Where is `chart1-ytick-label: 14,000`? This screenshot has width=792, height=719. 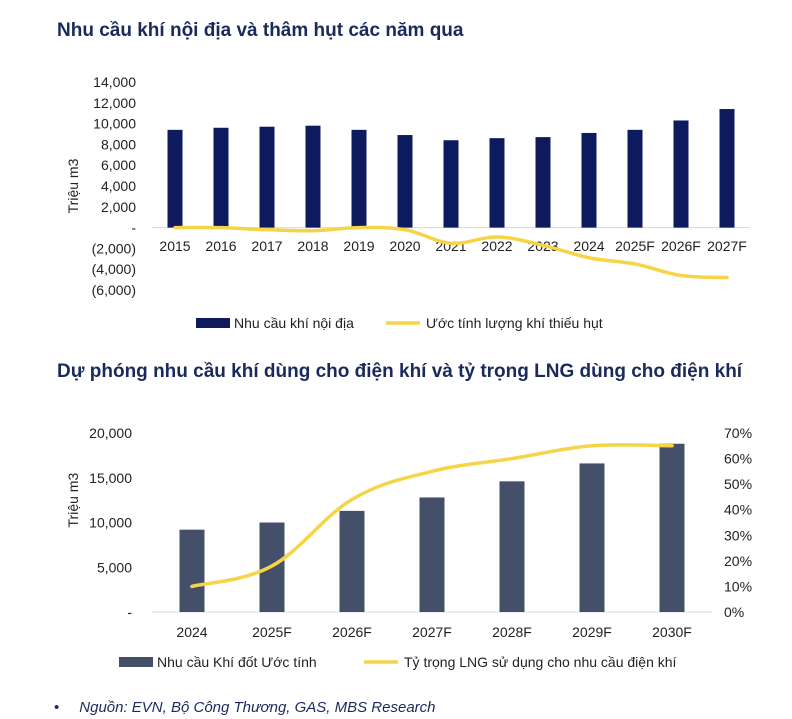
chart1-ytick-label: 14,000 is located at coordinates (114, 82).